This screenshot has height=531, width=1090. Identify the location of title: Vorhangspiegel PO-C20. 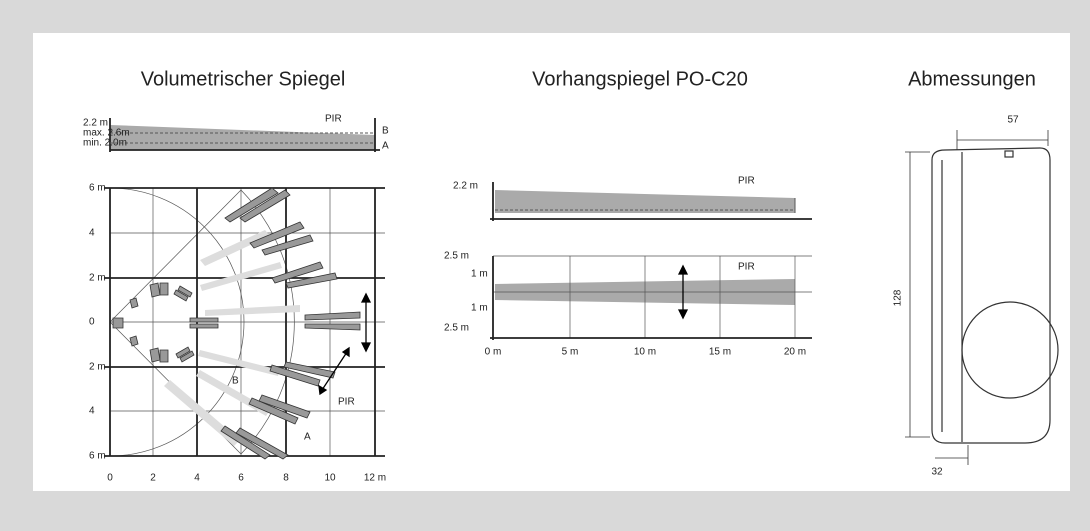
(640, 79).